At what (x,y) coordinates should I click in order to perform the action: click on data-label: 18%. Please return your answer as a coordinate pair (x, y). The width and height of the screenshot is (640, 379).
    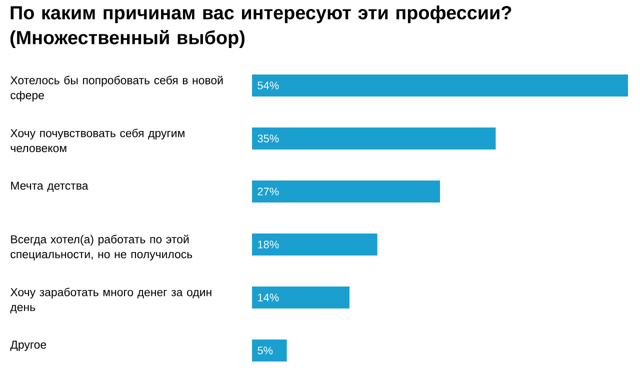
    Looking at the image, I should click on (268, 244).